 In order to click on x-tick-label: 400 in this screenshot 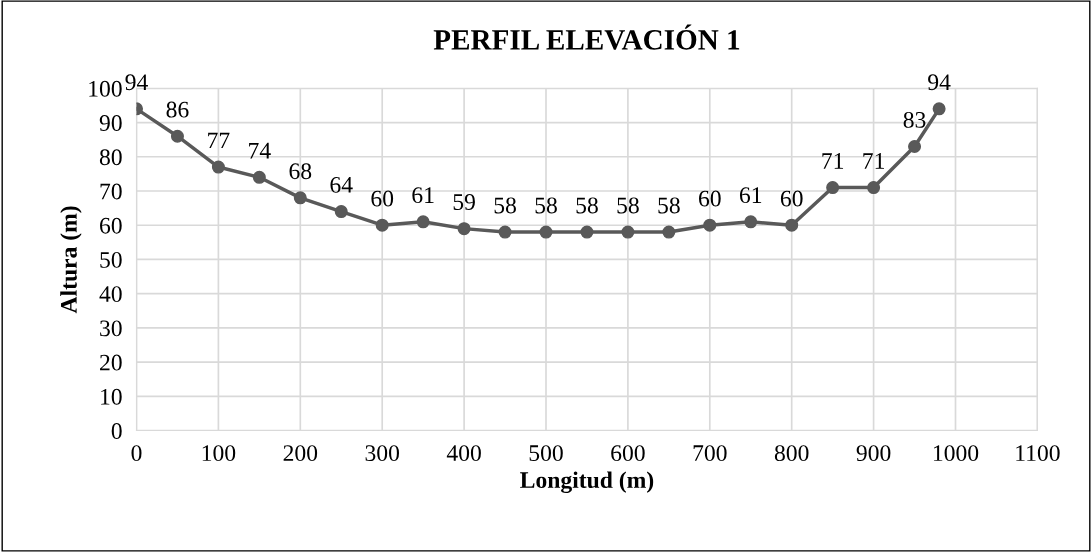, I will do `click(463, 453)`.